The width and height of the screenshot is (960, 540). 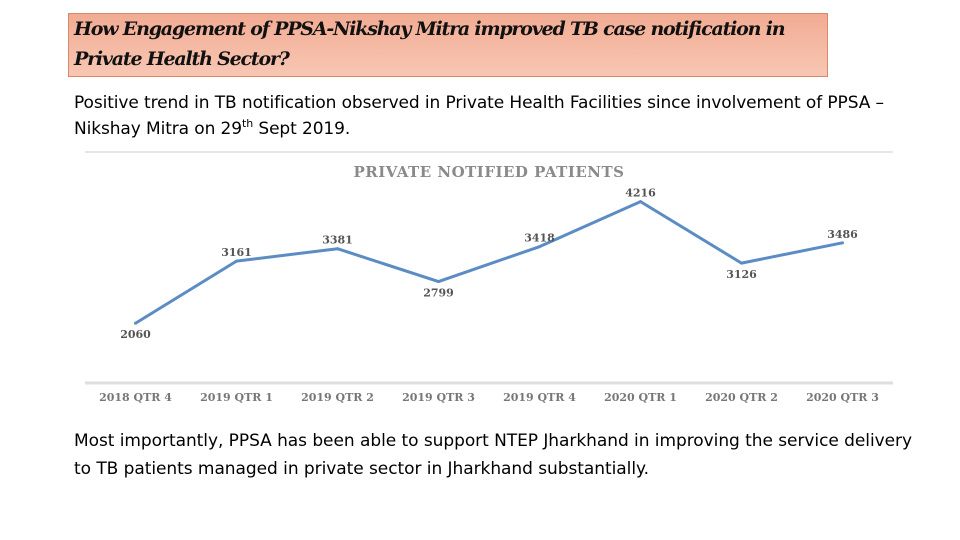 I want to click on data-label: 3418, so click(x=539, y=238).